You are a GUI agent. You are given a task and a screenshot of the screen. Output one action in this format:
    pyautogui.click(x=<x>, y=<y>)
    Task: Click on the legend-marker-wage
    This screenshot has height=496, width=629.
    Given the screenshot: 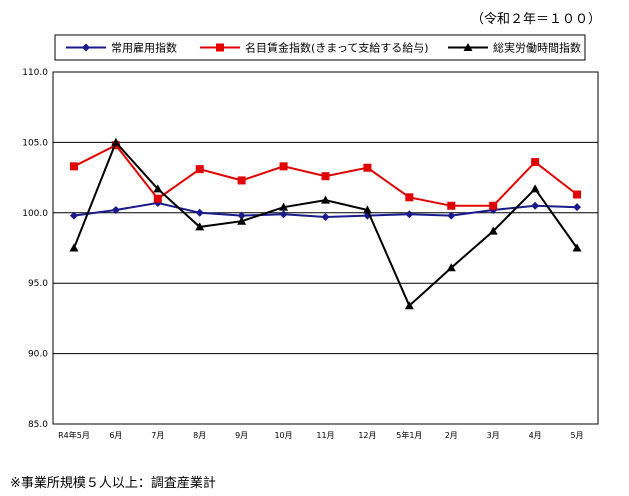 What is the action you would take?
    pyautogui.click(x=220, y=47)
    